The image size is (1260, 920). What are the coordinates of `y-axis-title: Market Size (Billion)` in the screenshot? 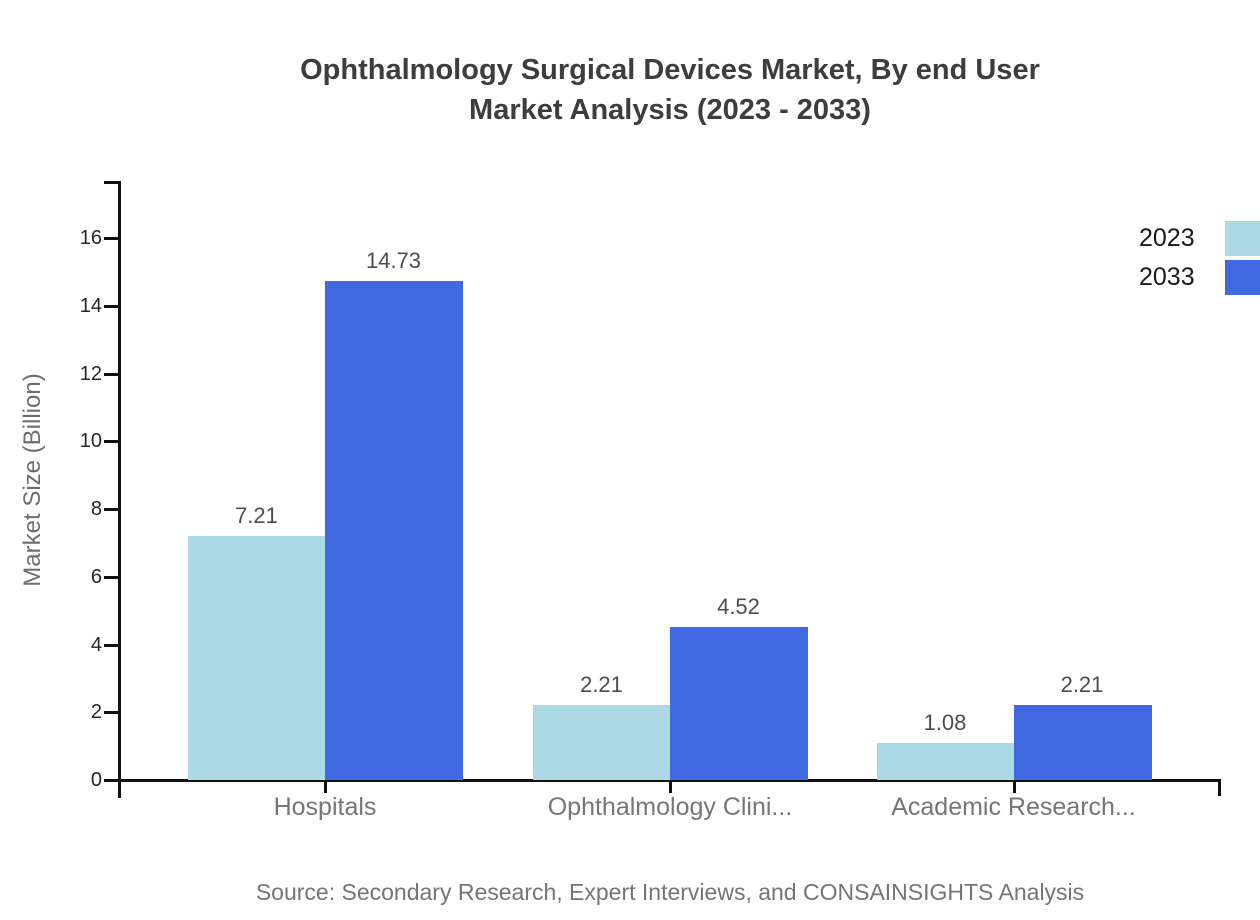 It's located at (32, 480).